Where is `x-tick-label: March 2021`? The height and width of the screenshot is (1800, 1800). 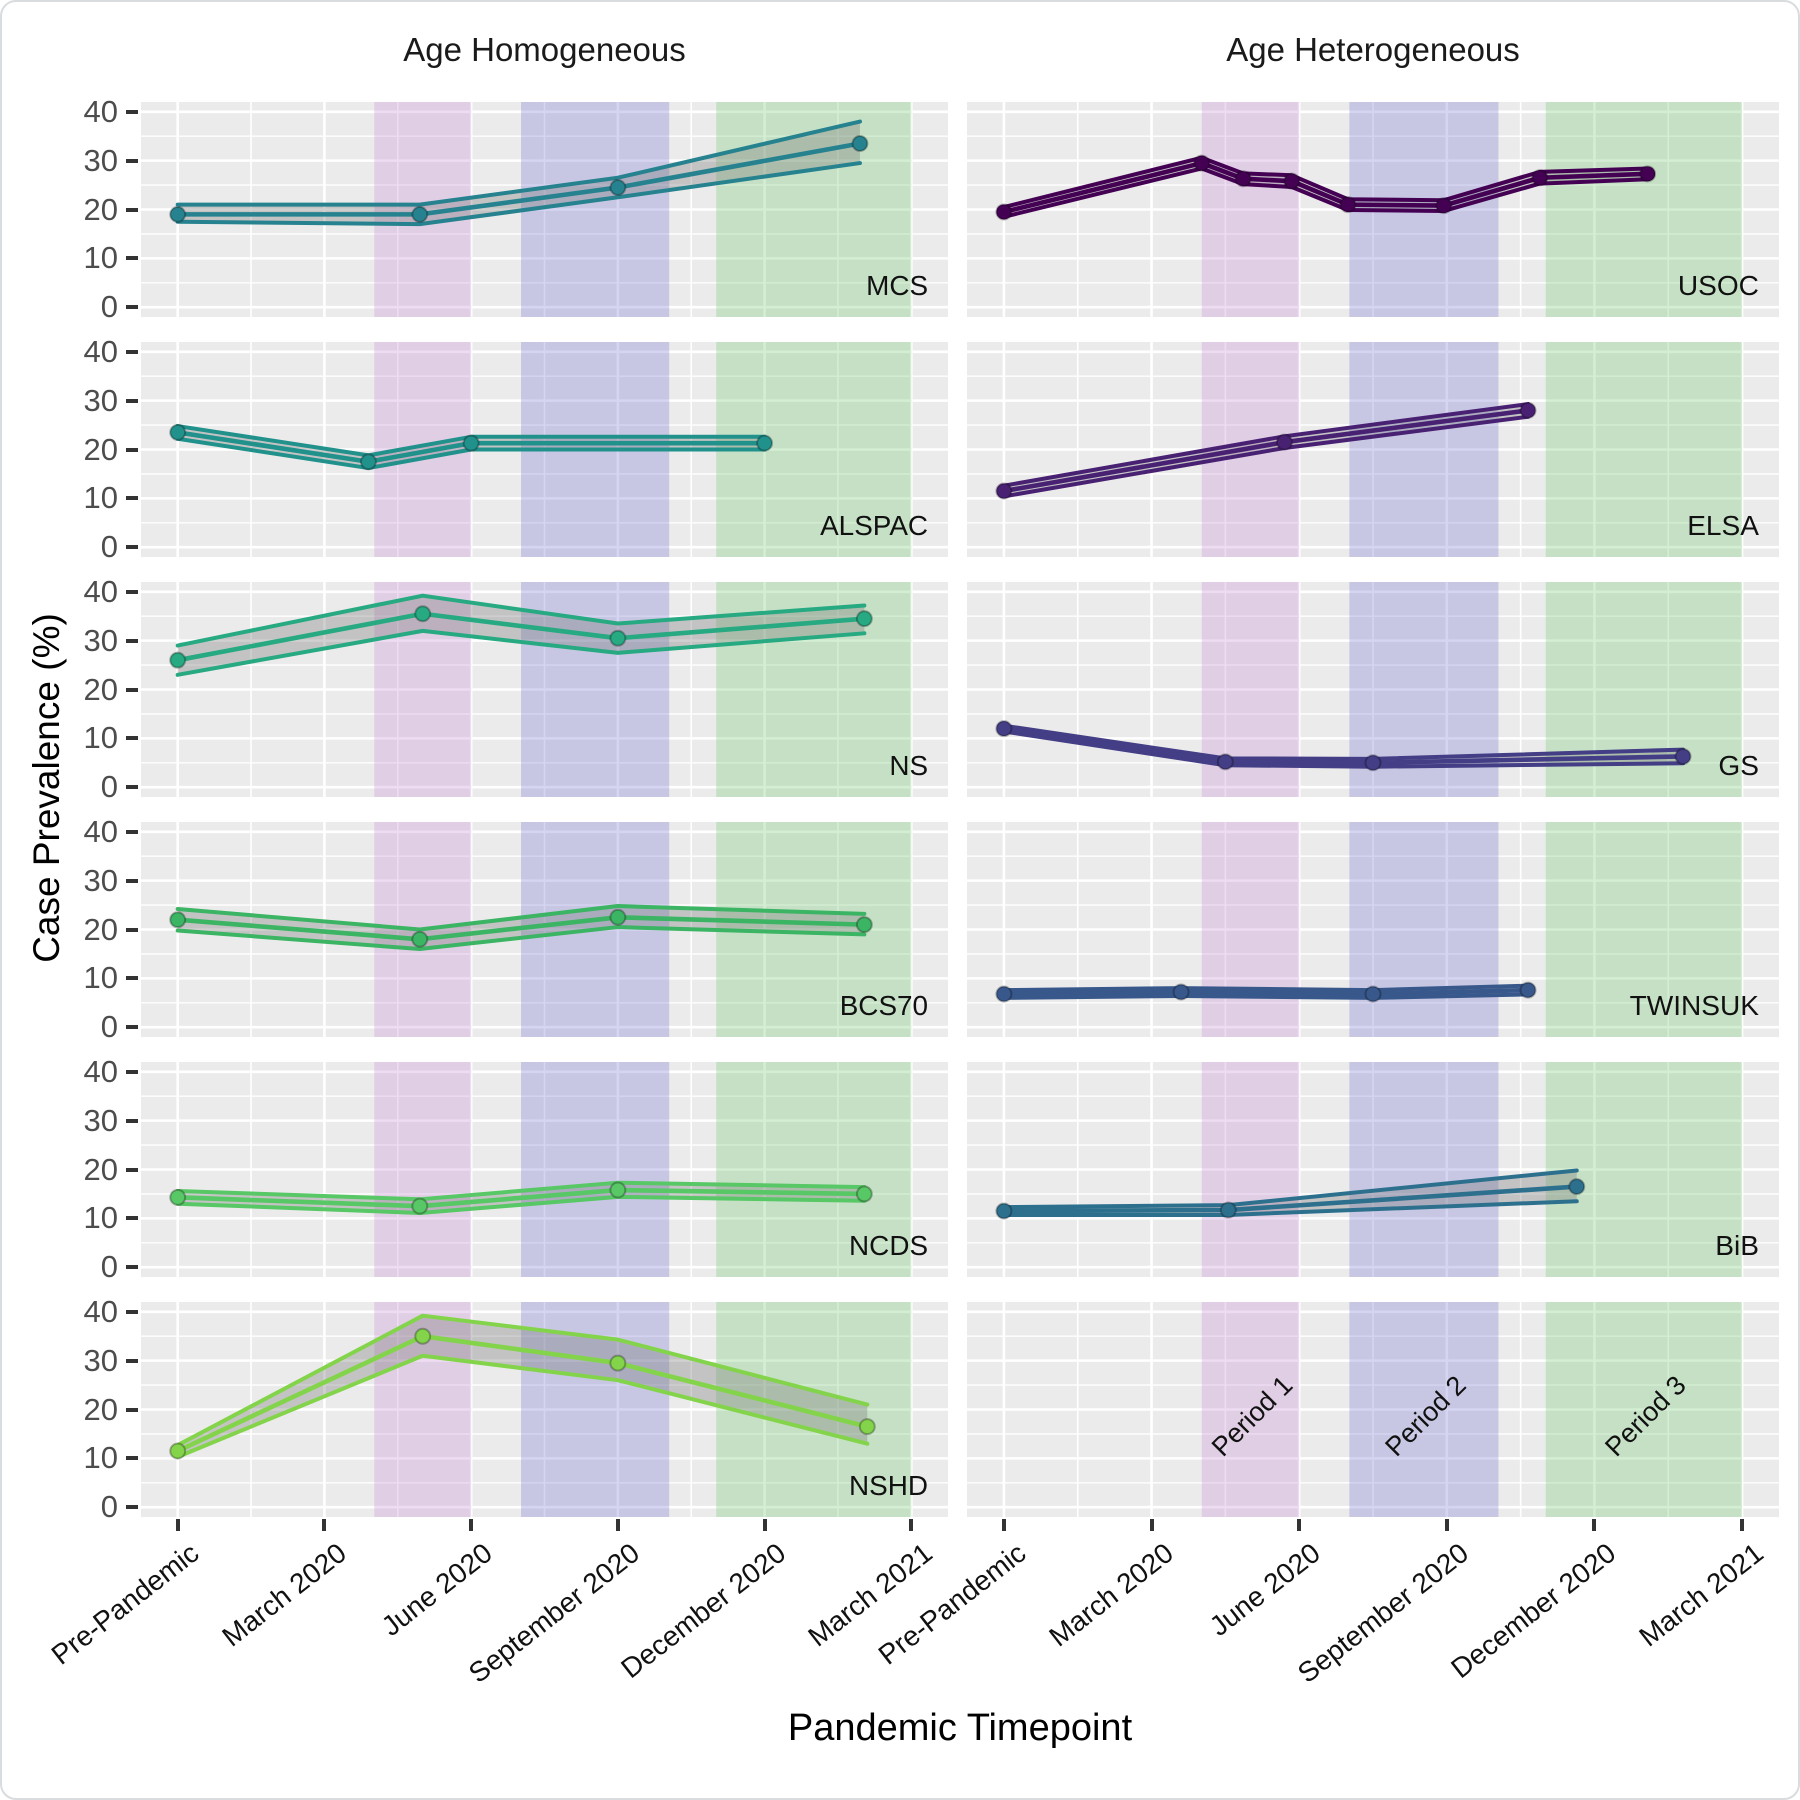
x-tick-label: March 2021 is located at coordinates (1701, 1595).